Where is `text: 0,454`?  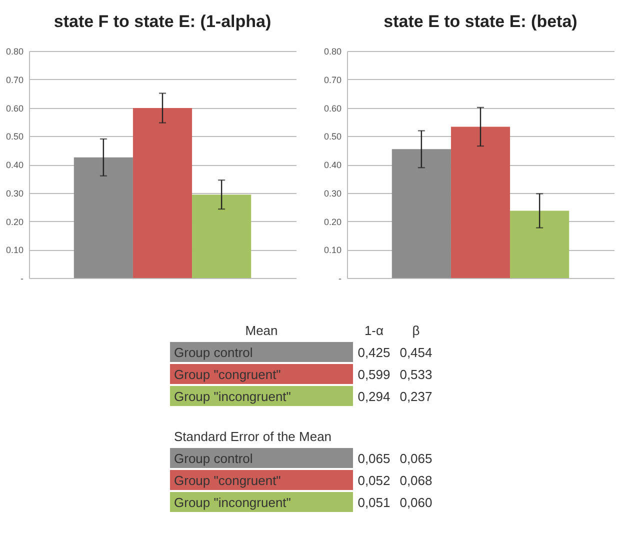 text: 0,454 is located at coordinates (416, 352).